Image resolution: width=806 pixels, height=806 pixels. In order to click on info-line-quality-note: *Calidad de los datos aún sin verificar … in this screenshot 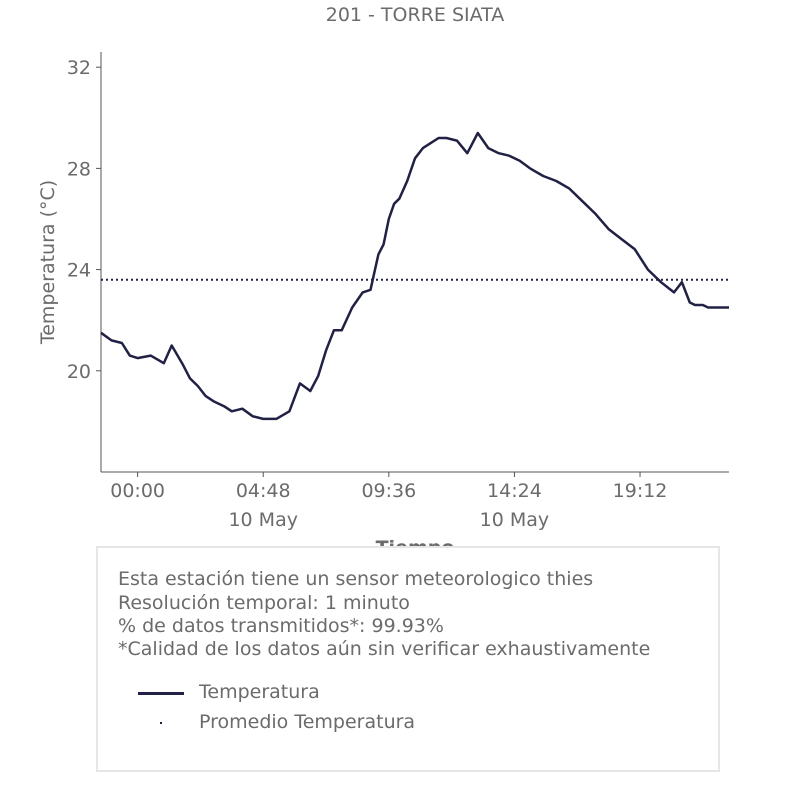, I will do `click(384, 649)`.